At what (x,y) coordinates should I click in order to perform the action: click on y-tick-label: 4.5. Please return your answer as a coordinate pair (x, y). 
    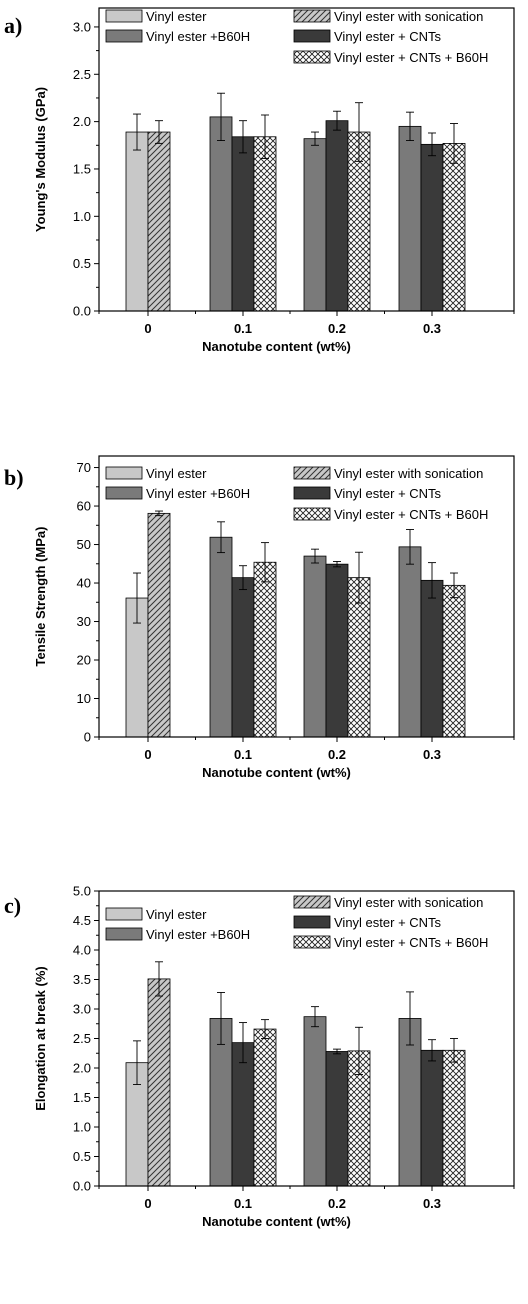
    Looking at the image, I should click on (82, 920).